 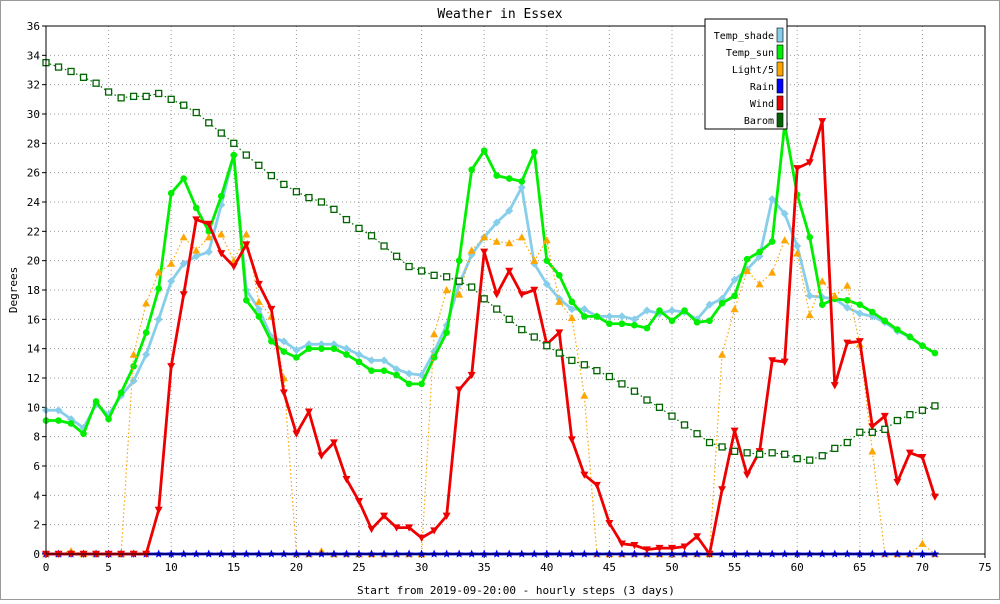 What do you see at coordinates (34, 55) in the screenshot?
I see `y-tick-label: 34` at bounding box center [34, 55].